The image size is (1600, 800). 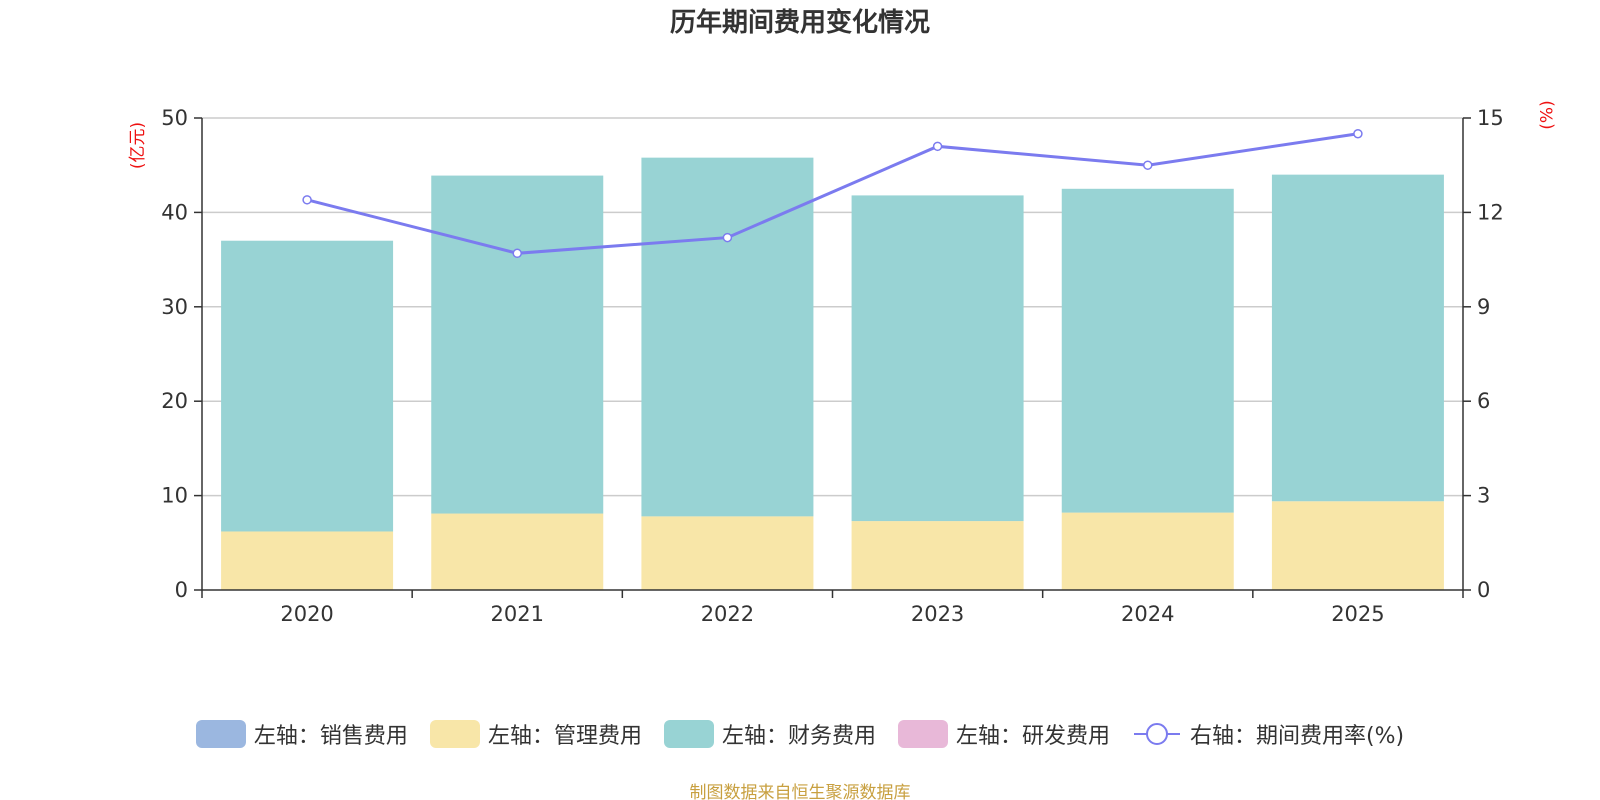 What do you see at coordinates (174, 496) in the screenshot?
I see `left-axis-tick-label: 10` at bounding box center [174, 496].